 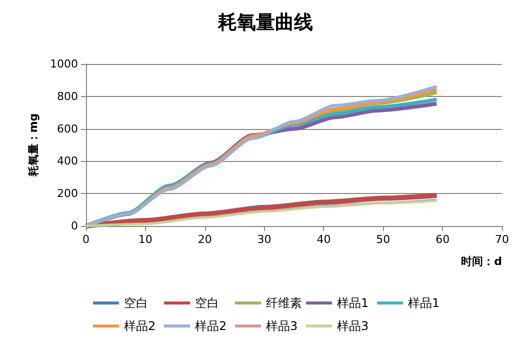 I want to click on y-tick-label: 200, so click(x=67, y=193).